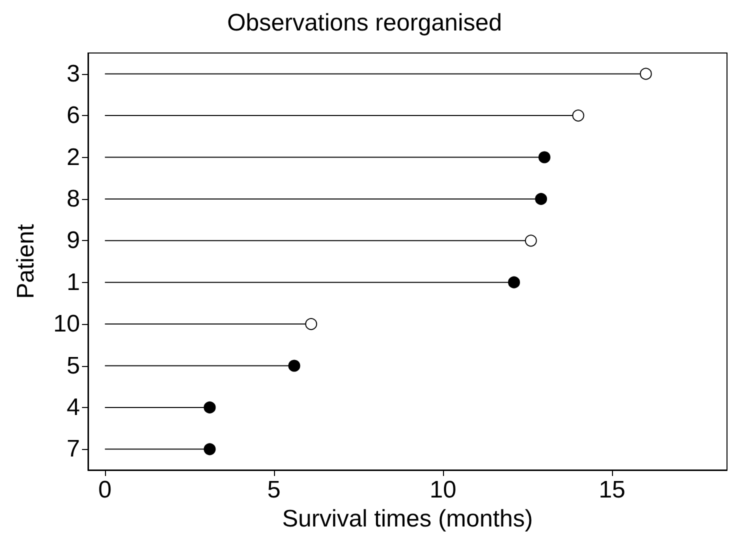 The image size is (729, 544). I want to click on y-tick-label: 9, so click(73, 240).